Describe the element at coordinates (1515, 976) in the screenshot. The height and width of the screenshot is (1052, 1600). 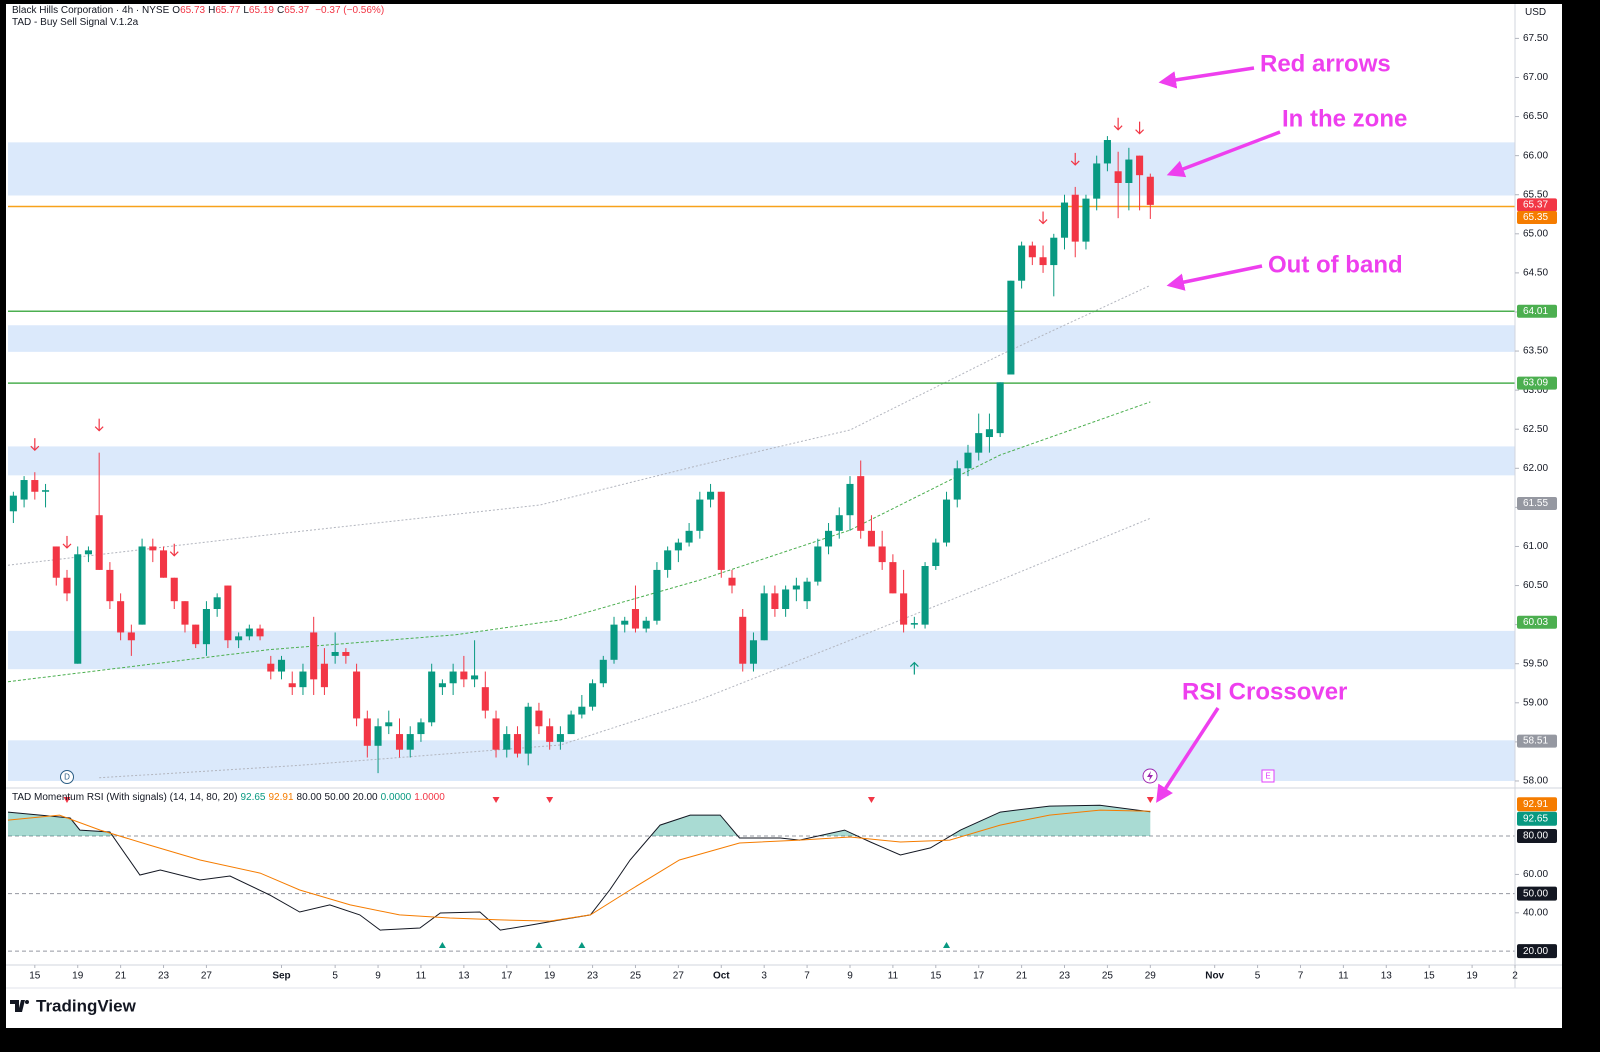
I see `x-tick-label: 2` at that location.